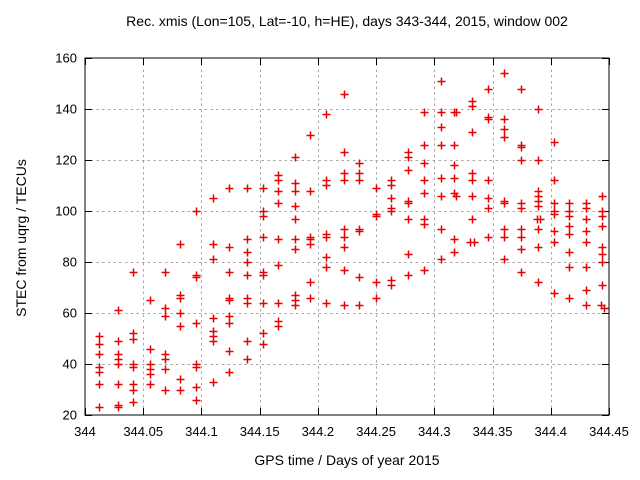 Image resolution: width=640 pixels, height=480 pixels. What do you see at coordinates (70, 262) in the screenshot?
I see `svg-text: 80` at bounding box center [70, 262].